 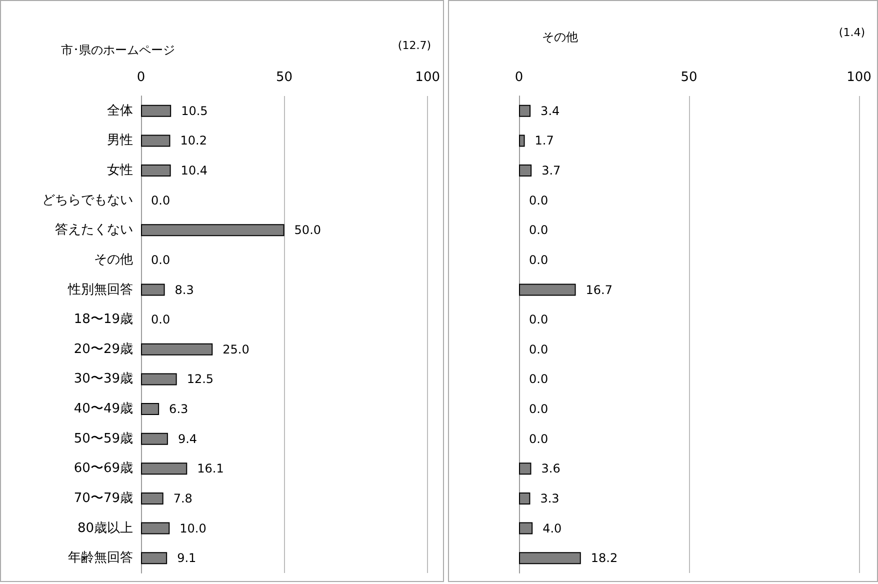 I want to click on data-label: 3.4, so click(x=550, y=111).